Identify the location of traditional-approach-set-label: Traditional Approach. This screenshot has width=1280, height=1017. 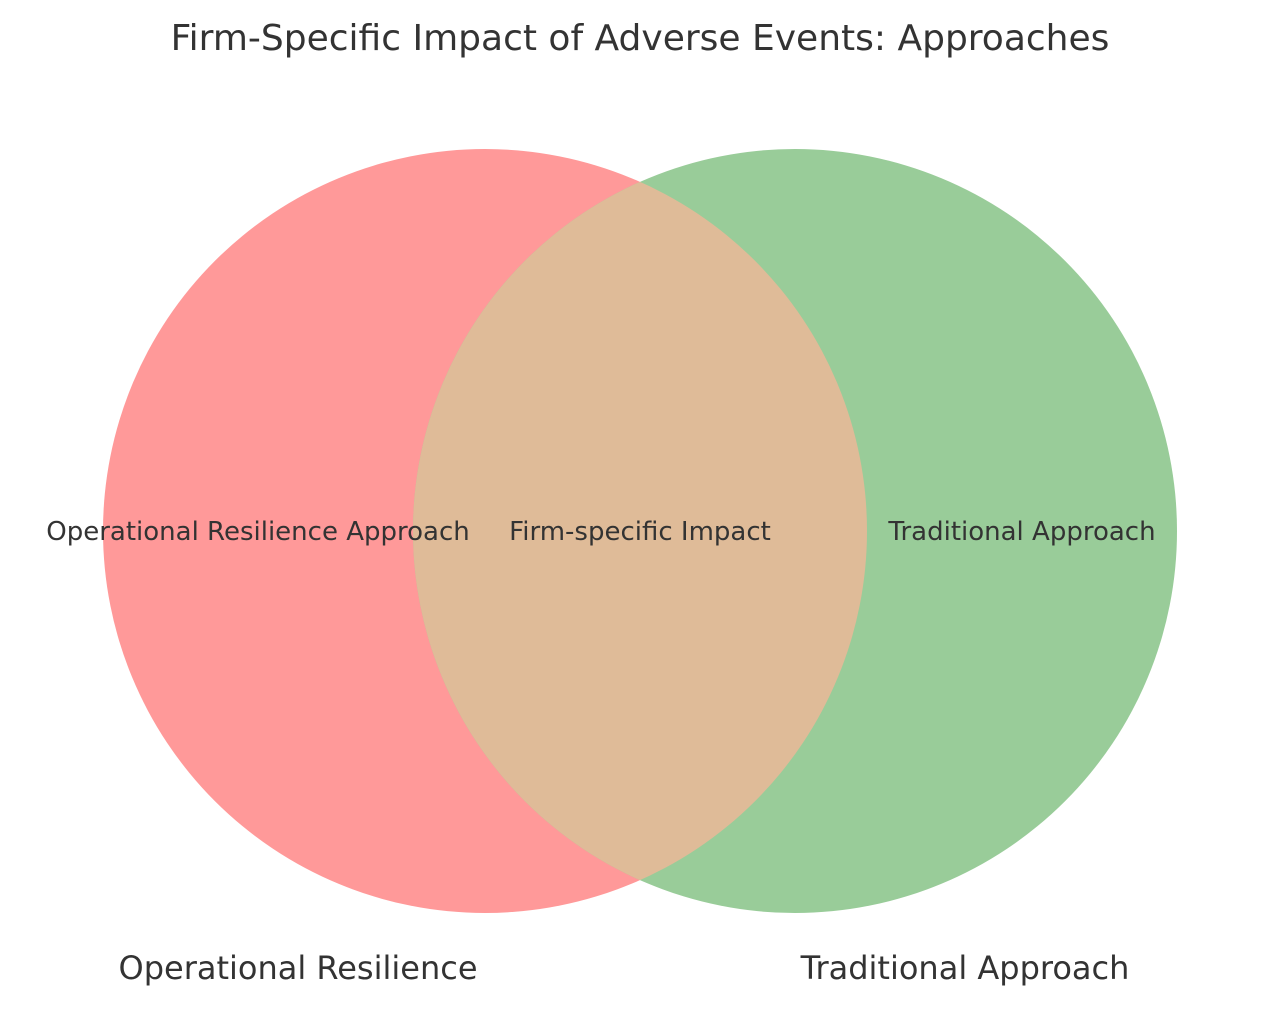
(965, 968).